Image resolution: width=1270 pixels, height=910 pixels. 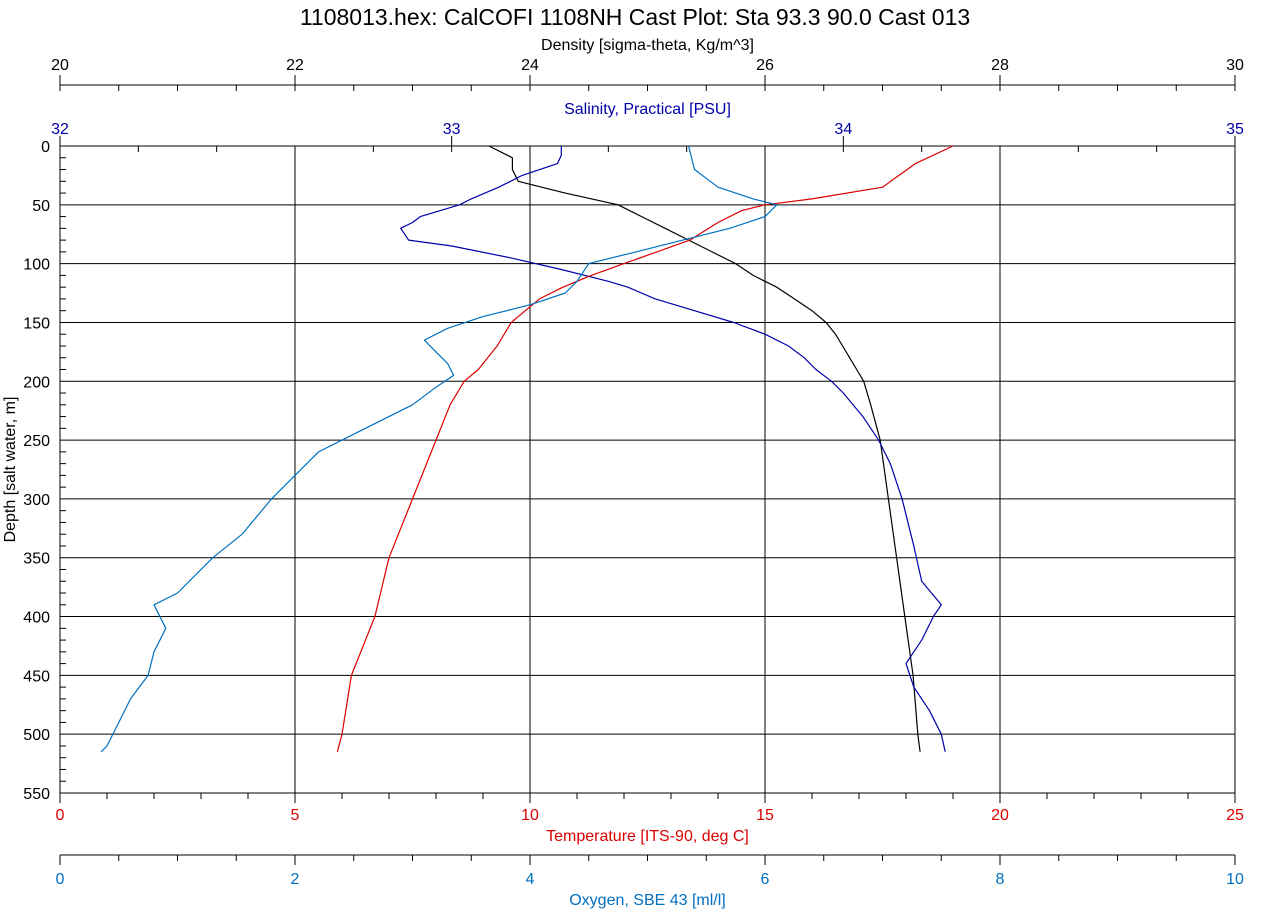 What do you see at coordinates (530, 879) in the screenshot?
I see `oxygen-tick-label: 4` at bounding box center [530, 879].